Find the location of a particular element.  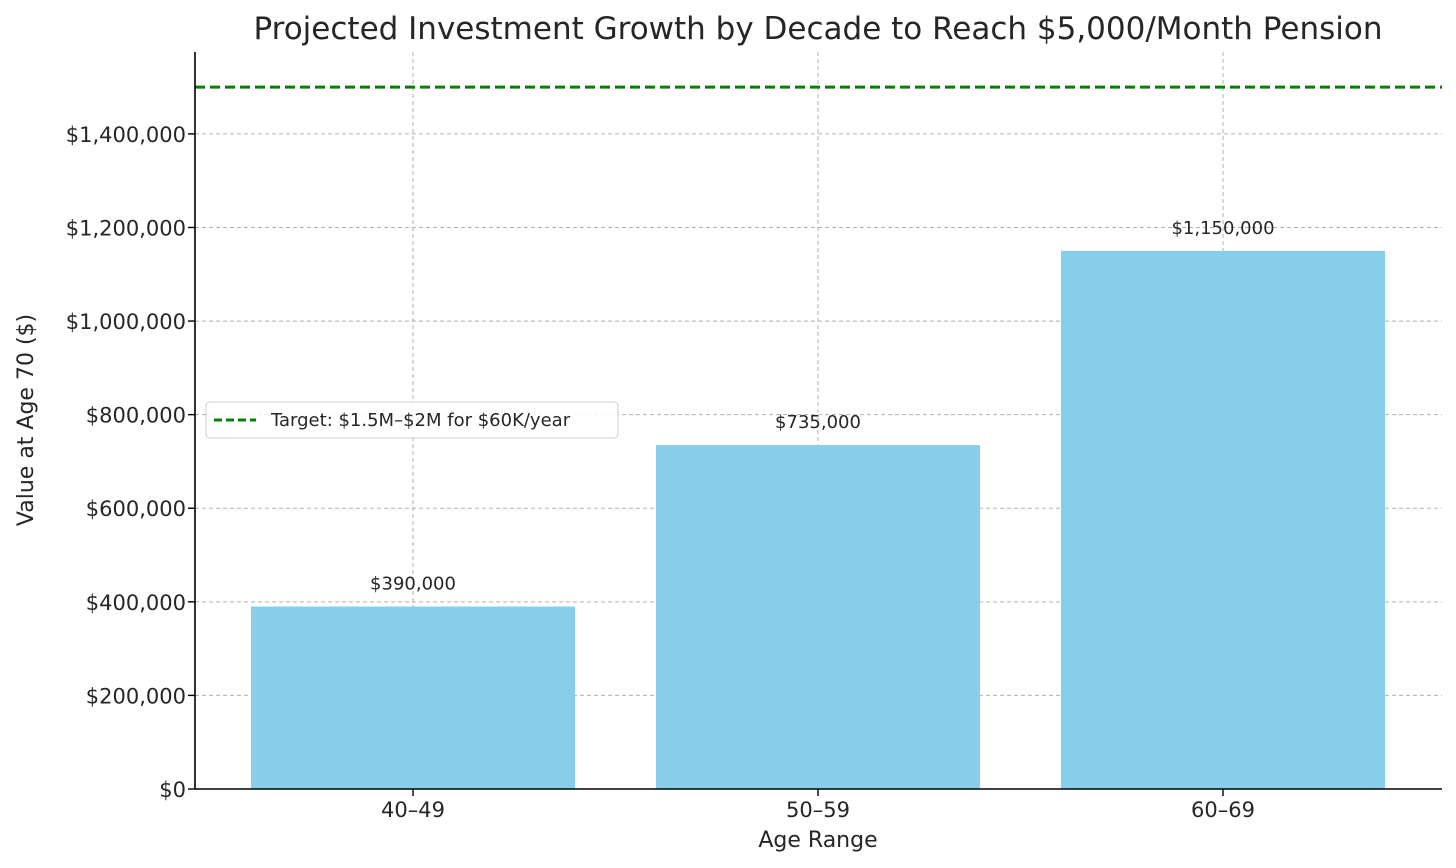

bar-data-label: $735,000 is located at coordinates (818, 422).